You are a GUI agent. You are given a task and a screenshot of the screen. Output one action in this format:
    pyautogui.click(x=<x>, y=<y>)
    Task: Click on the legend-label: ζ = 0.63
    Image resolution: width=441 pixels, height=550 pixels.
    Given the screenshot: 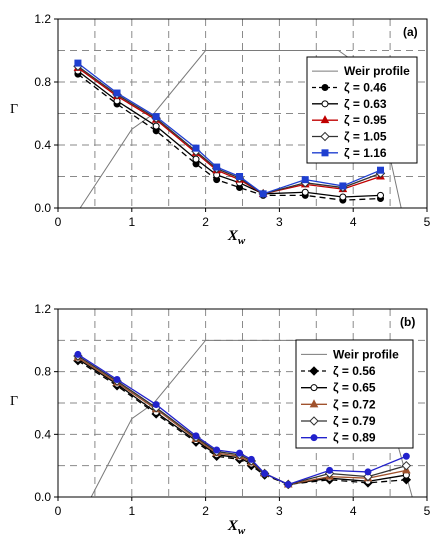 What is the action you would take?
    pyautogui.click(x=365, y=104)
    